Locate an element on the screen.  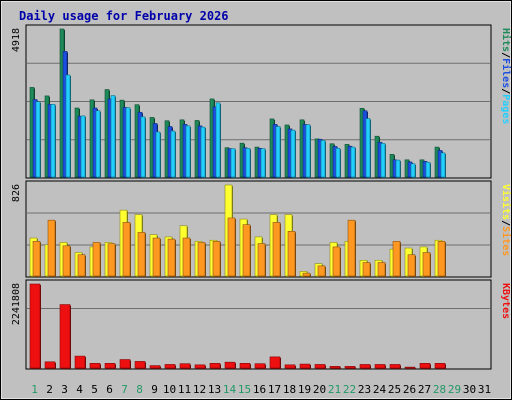
x-tick-label-day-18: 18 is located at coordinates (289, 389).